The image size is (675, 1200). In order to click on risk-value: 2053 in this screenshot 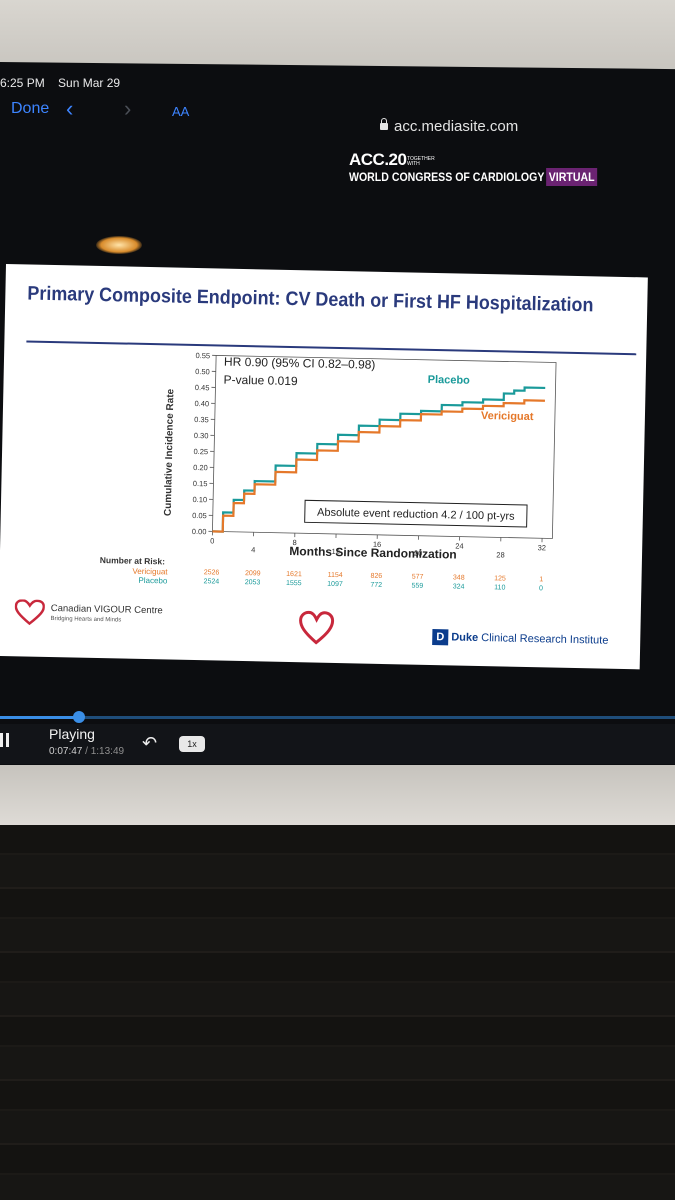, I will do `click(252, 583)`.